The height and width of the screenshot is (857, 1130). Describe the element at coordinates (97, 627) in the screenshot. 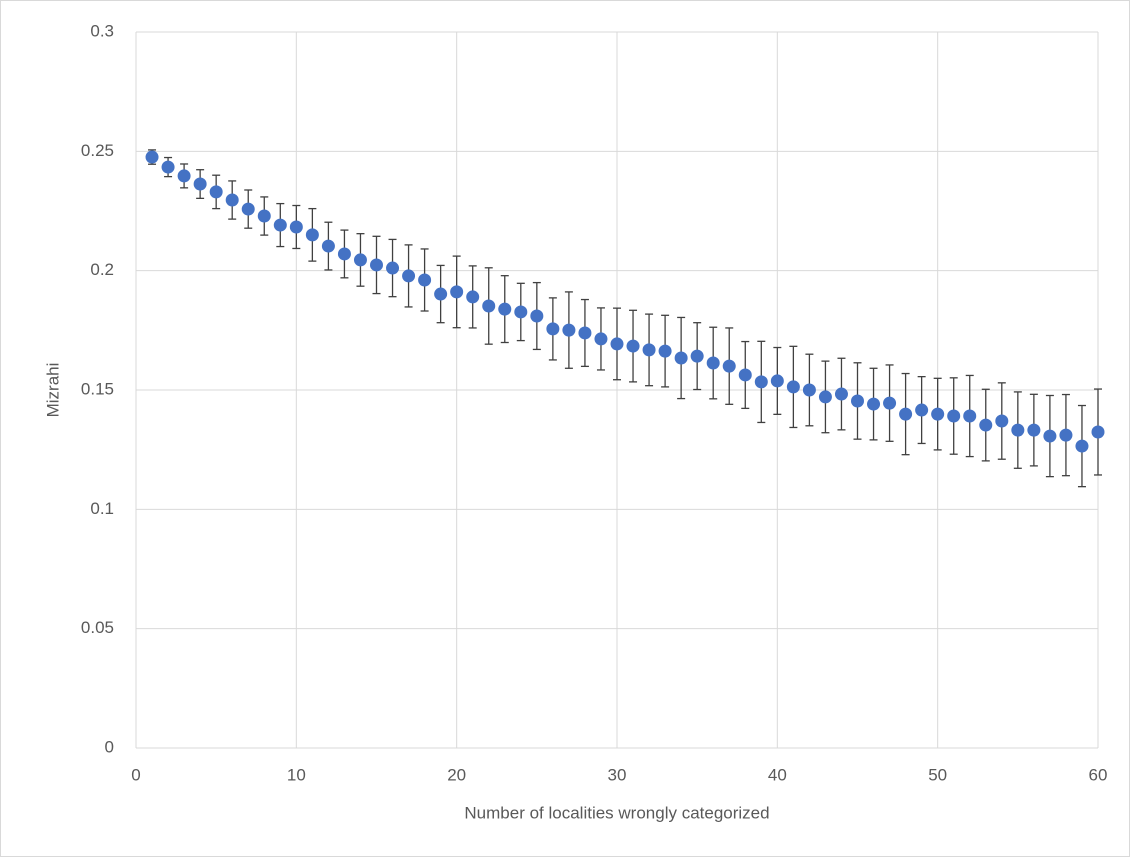

I see `y-tick-label: 0.05` at that location.